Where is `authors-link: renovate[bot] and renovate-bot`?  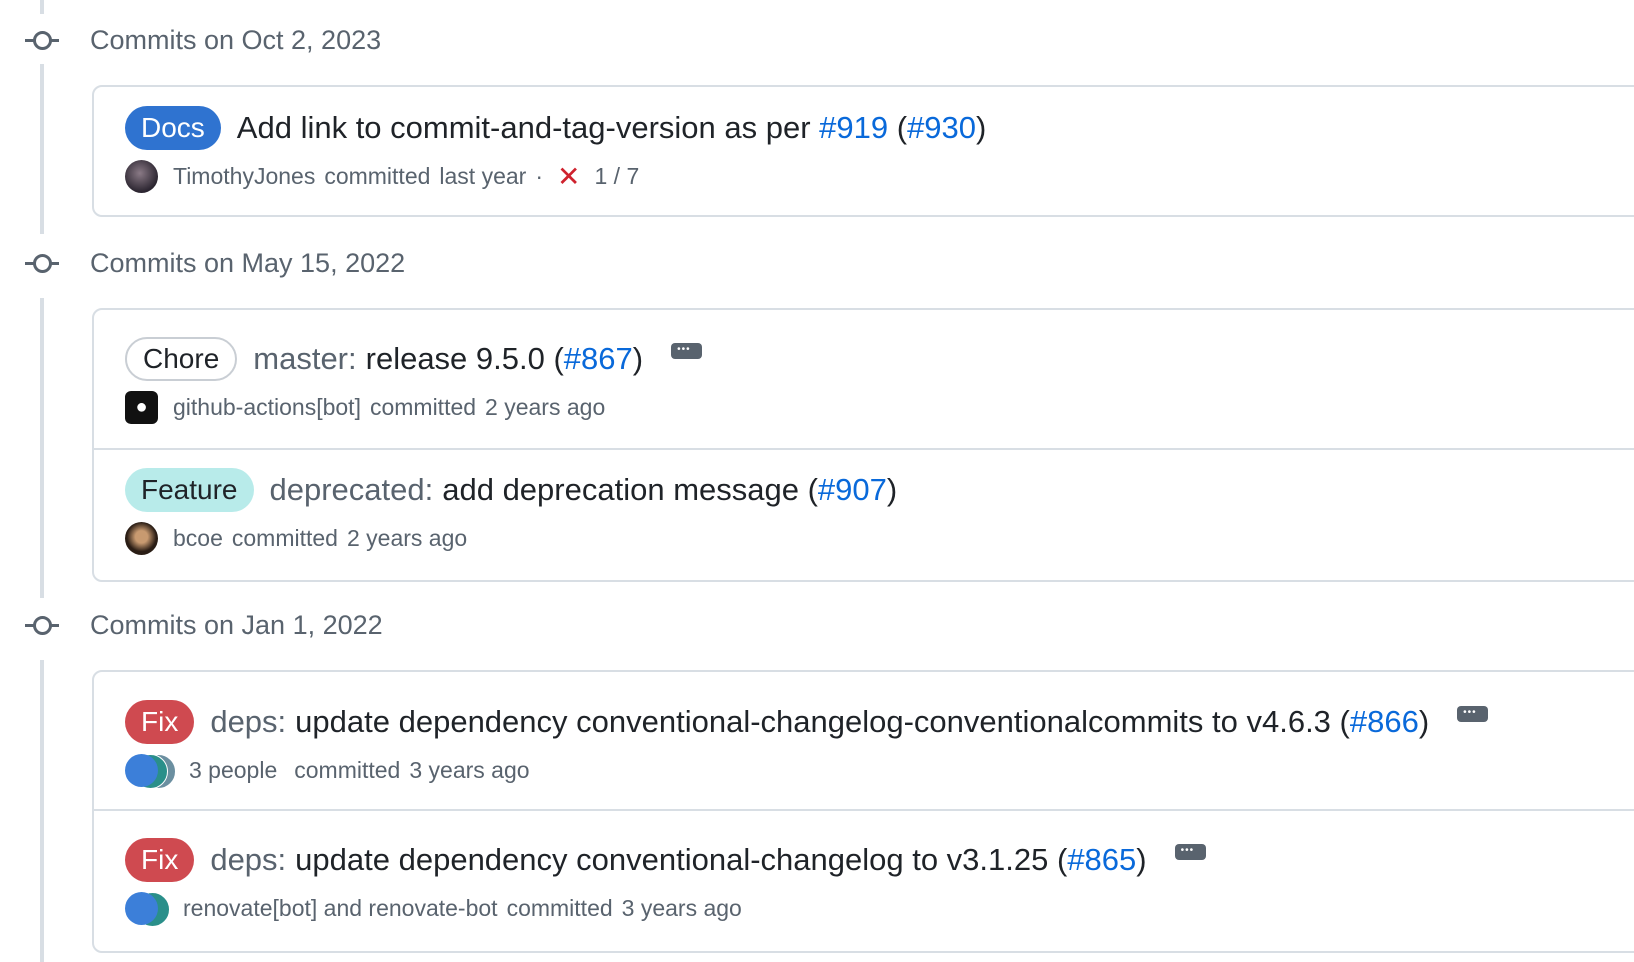
authors-link: renovate[bot] and renovate-bot is located at coordinates (340, 908).